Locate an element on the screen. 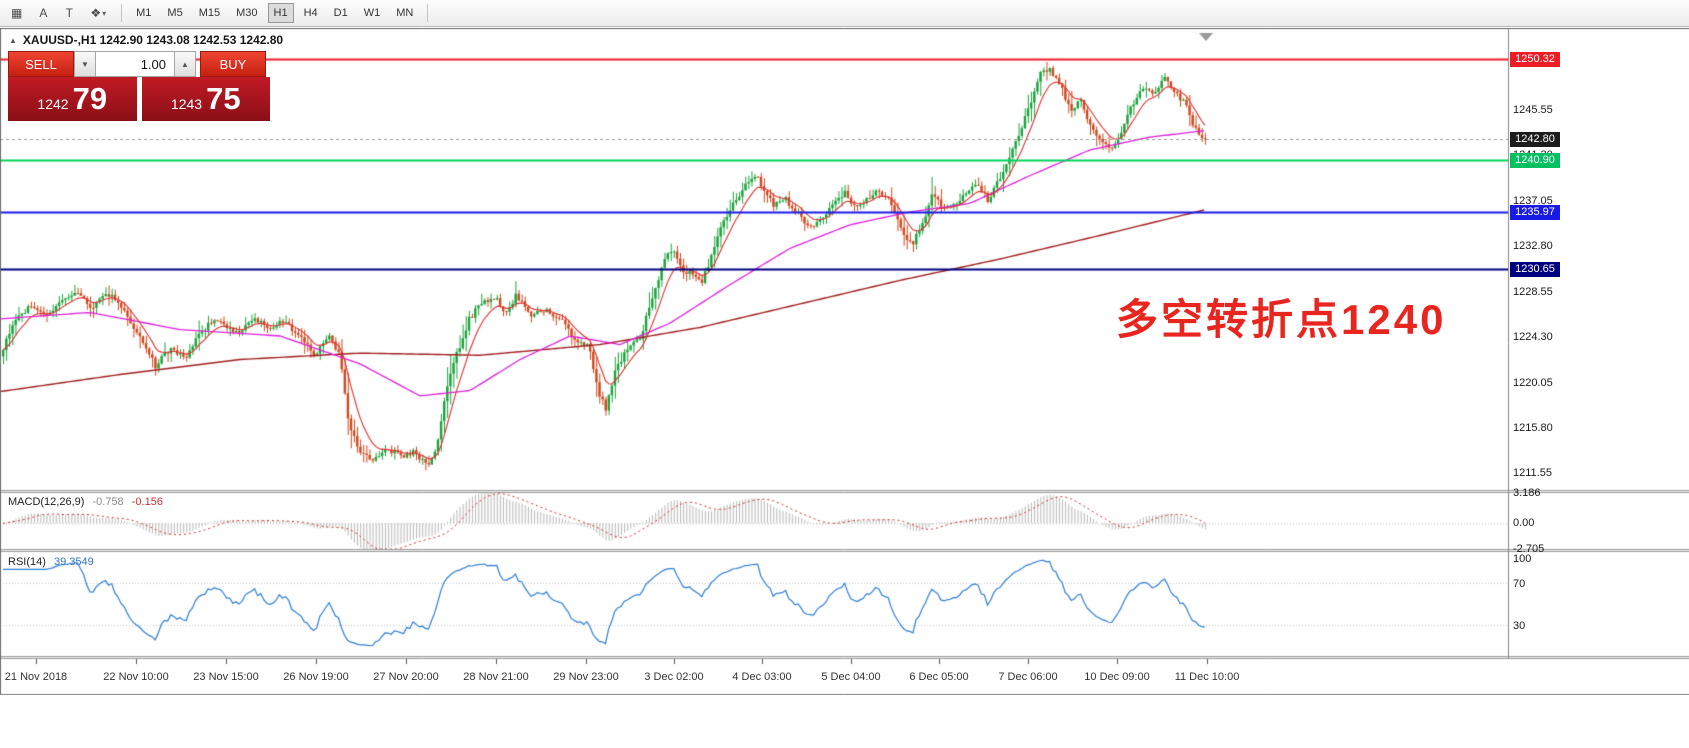 Image resolution: width=1689 pixels, height=748 pixels. toolbar-tools-group: ▦ A T ❖ ▾ is located at coordinates (58, 13).